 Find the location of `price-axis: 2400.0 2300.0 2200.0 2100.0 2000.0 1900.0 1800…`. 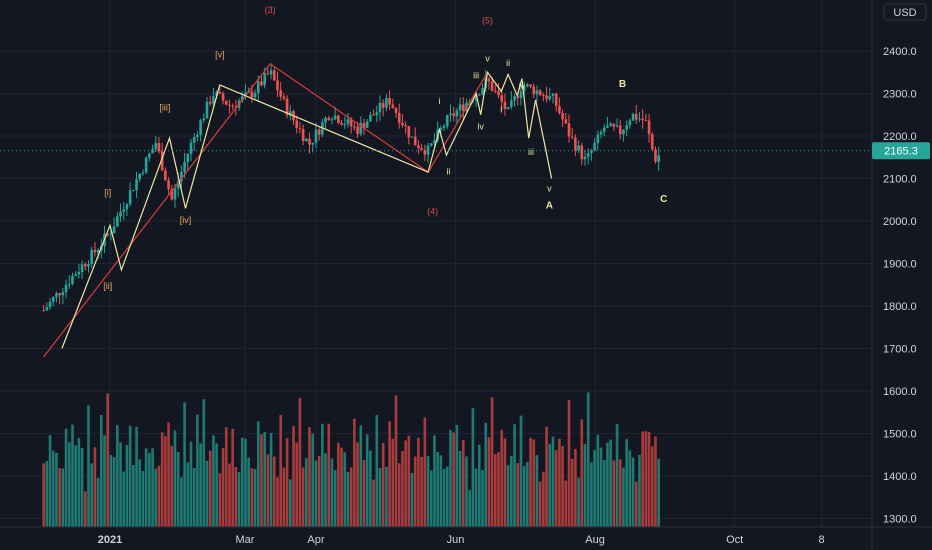

price-axis: 2400.0 2300.0 2200.0 2100.0 2000.0 1900.0 1800… is located at coordinates (894, 275).